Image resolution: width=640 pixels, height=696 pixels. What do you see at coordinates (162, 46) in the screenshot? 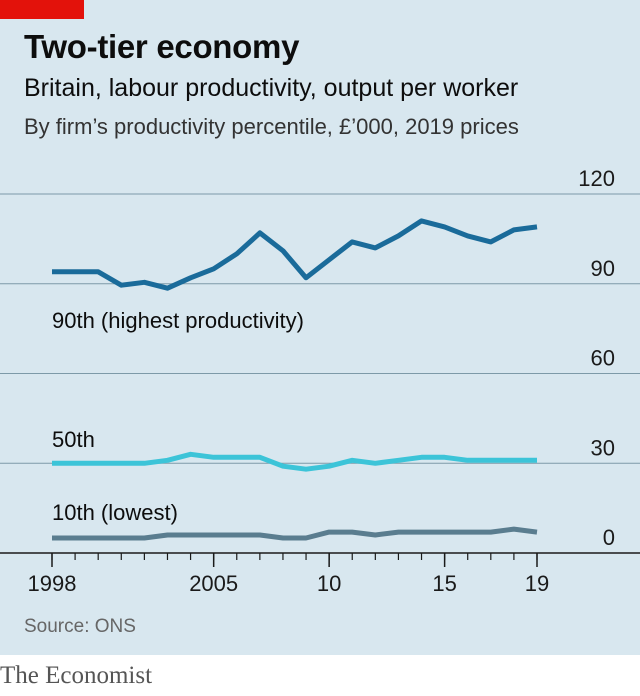
I see `chart-title: Two-tier economy` at bounding box center [162, 46].